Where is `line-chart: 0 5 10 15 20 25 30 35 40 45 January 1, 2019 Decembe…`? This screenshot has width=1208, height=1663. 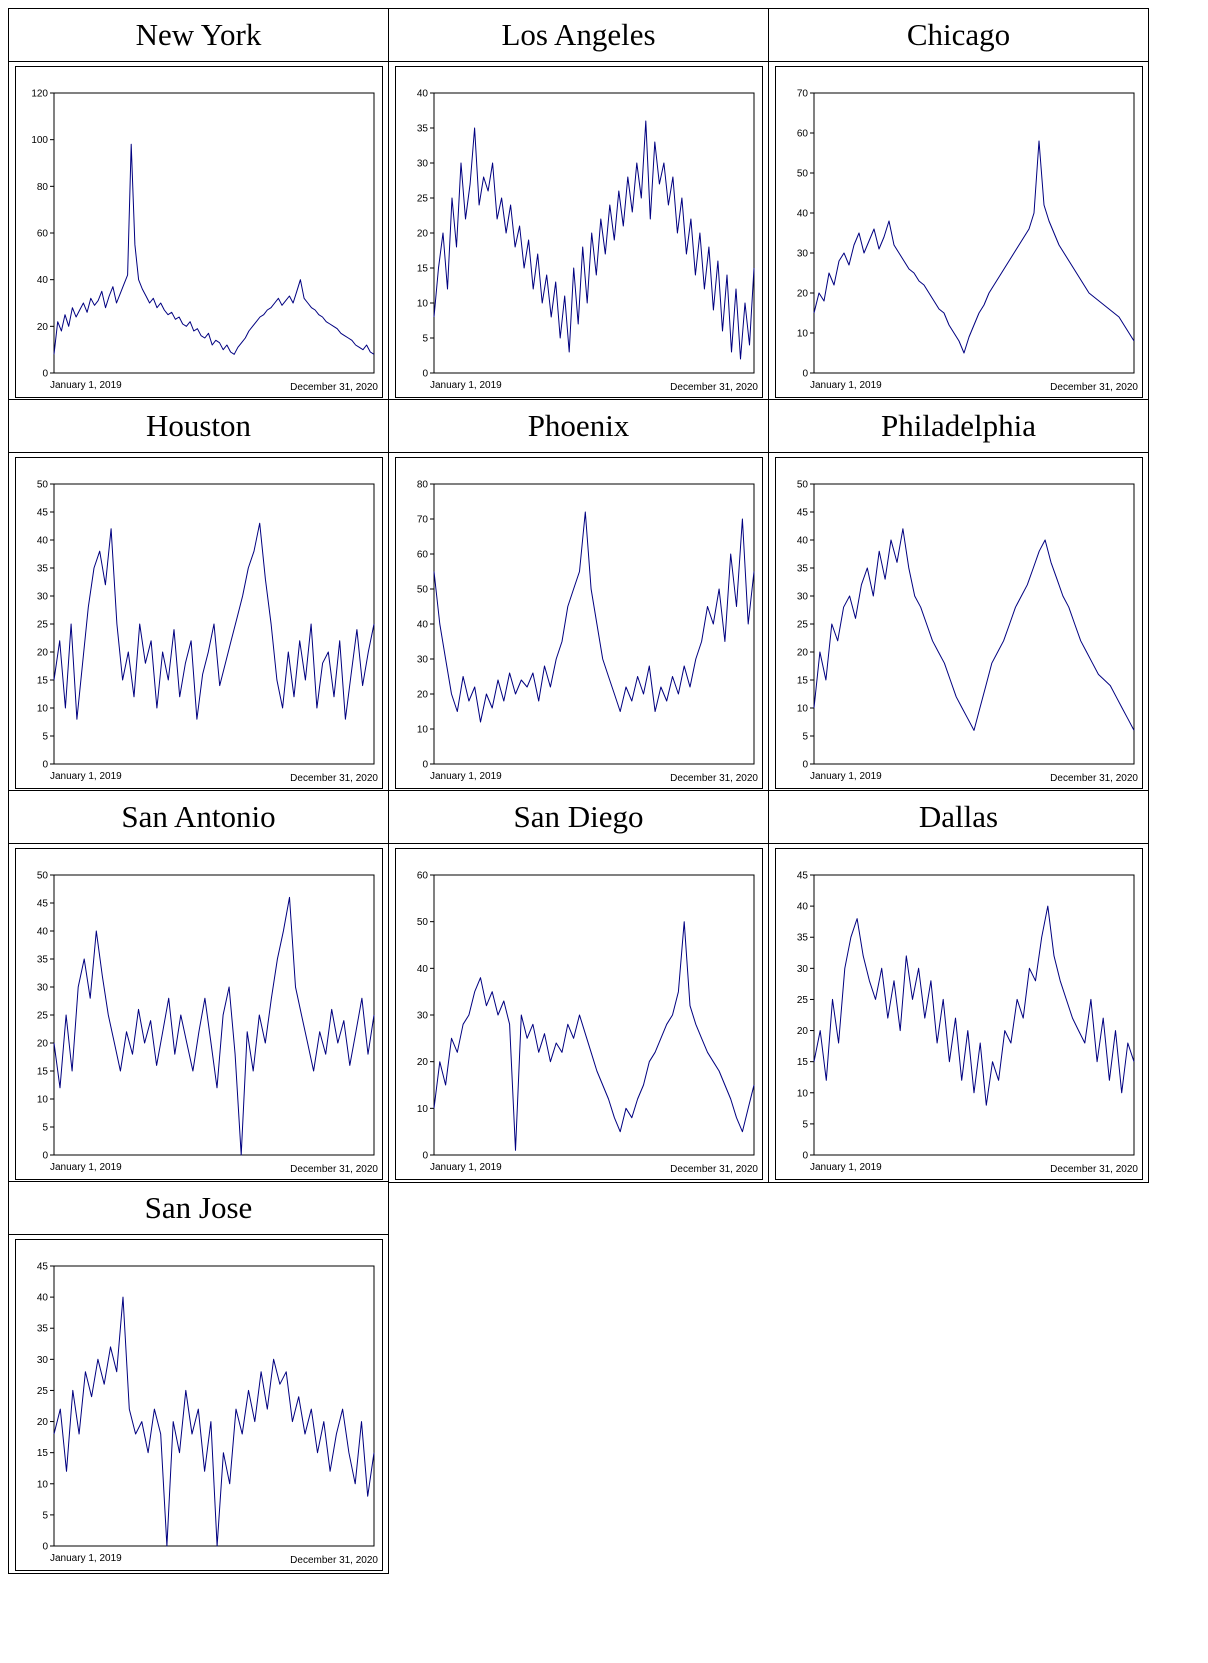 line-chart: 0 5 10 15 20 25 30 35 40 45 January 1, 2019 Decembe… is located at coordinates (208, 1414).